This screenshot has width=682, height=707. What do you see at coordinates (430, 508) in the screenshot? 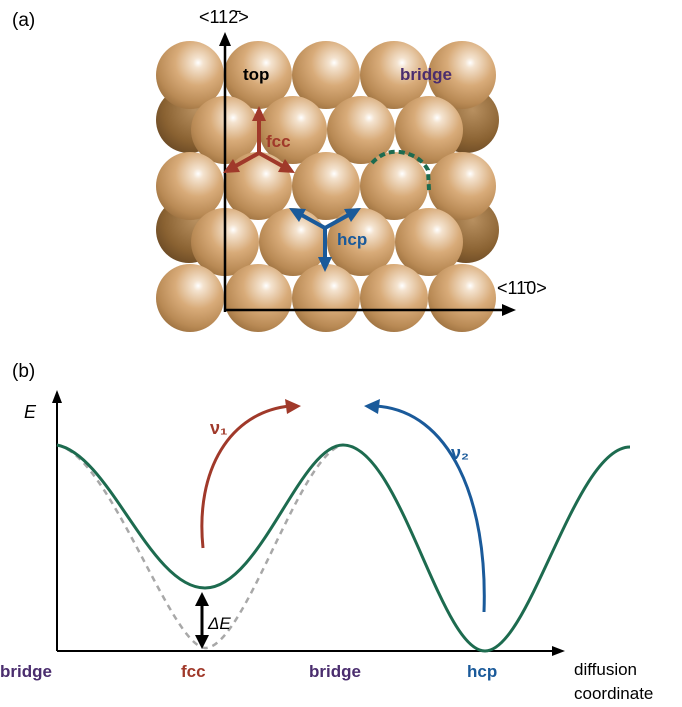
I see `nu2-arrow` at bounding box center [430, 508].